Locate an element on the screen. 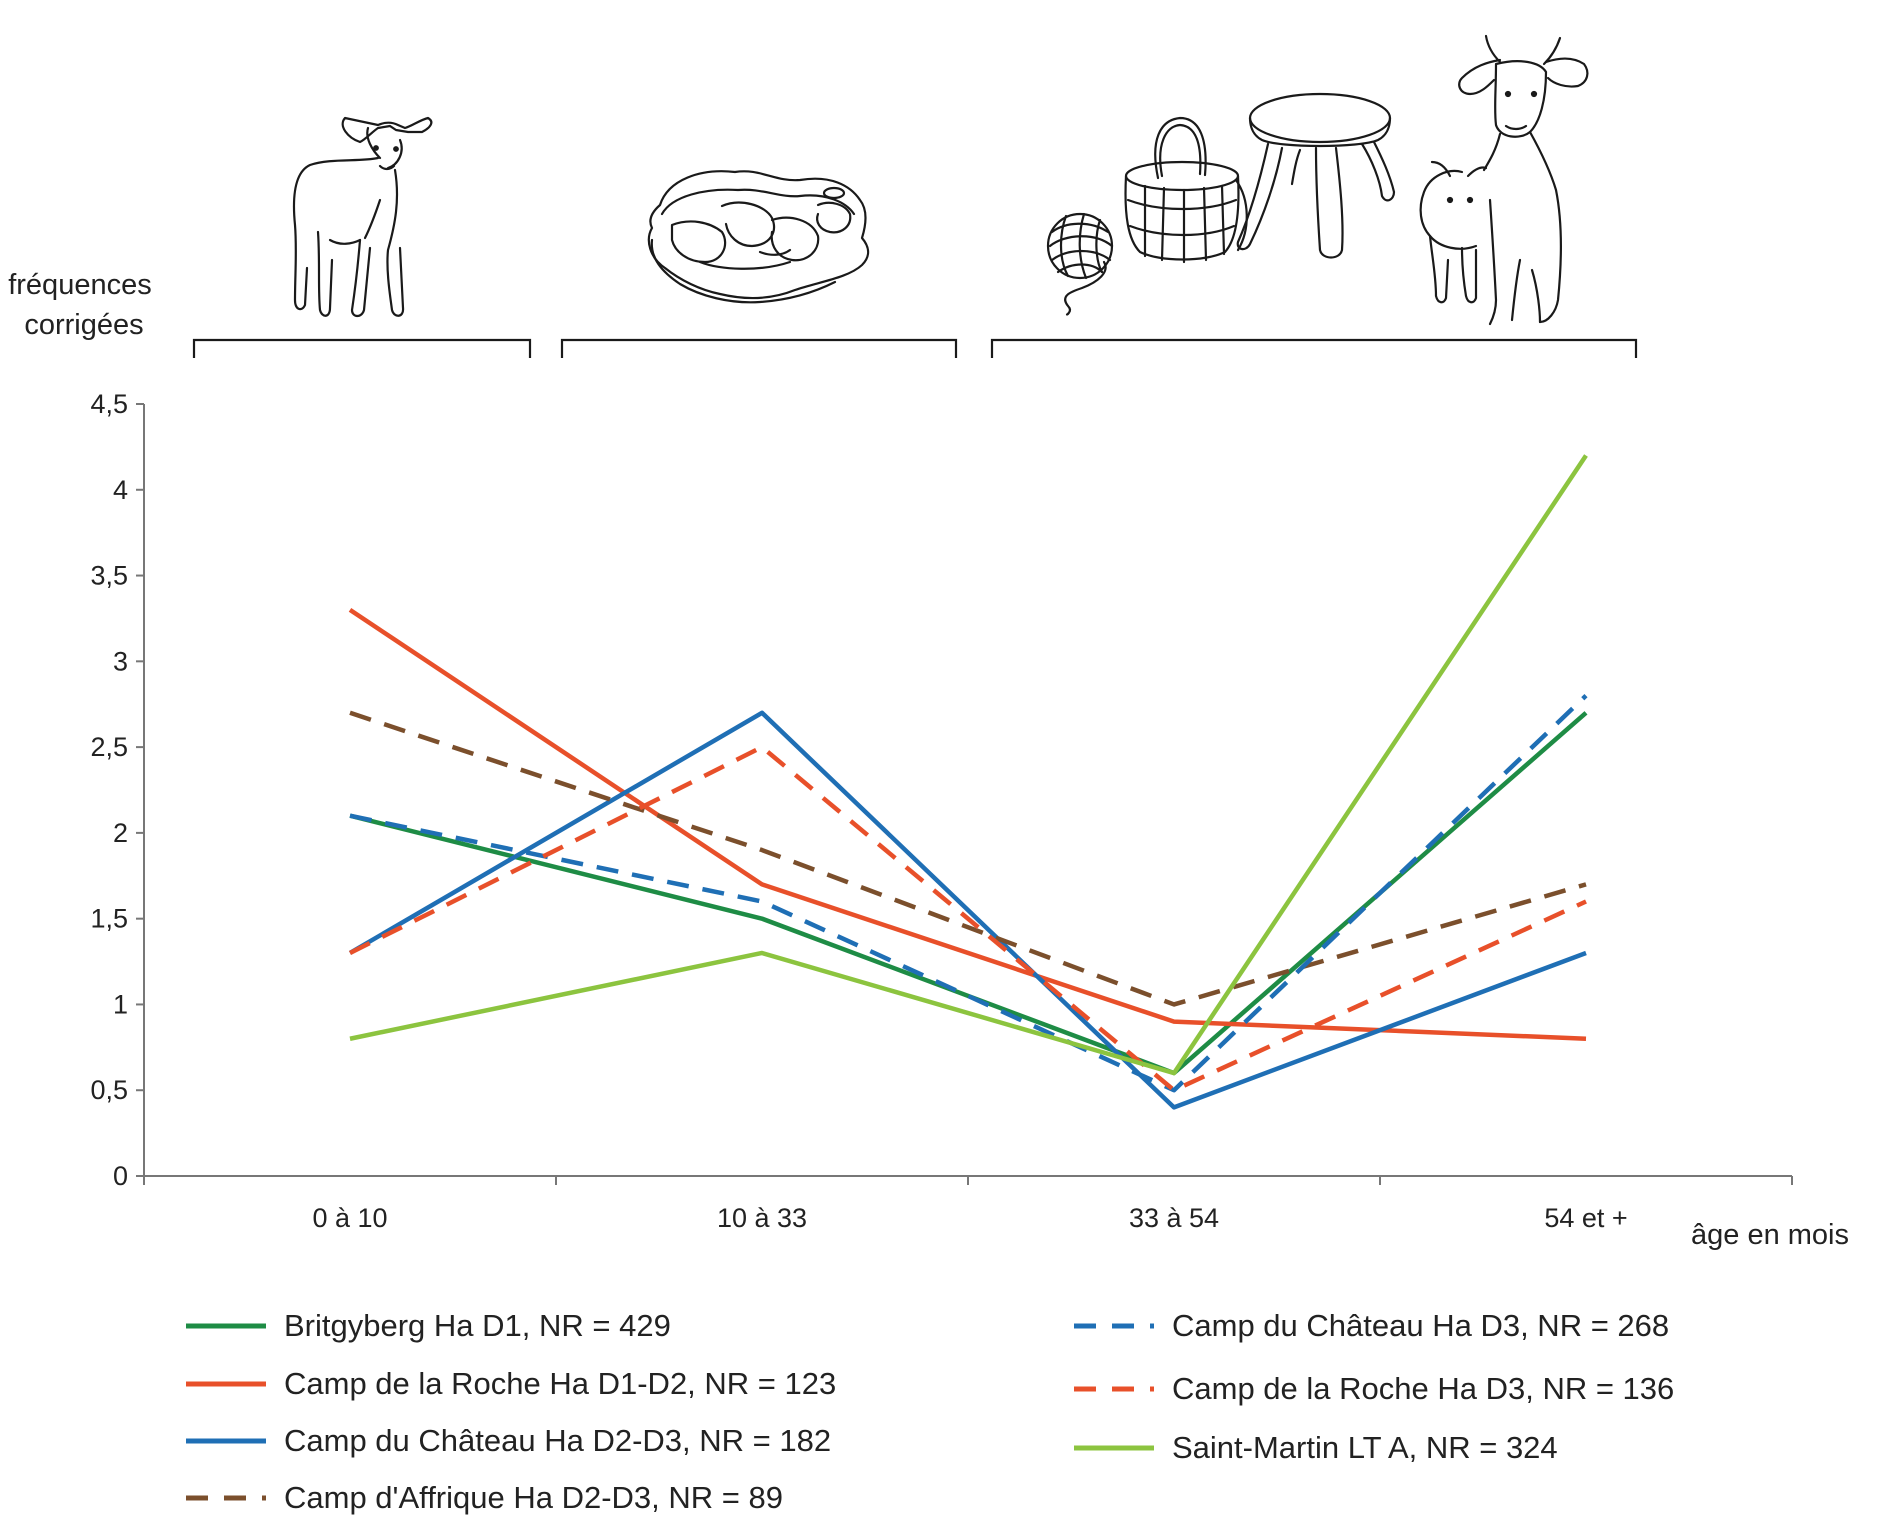 The height and width of the screenshot is (1526, 1890). y-axis-label: fréquences corrigées is located at coordinates (84, 305).